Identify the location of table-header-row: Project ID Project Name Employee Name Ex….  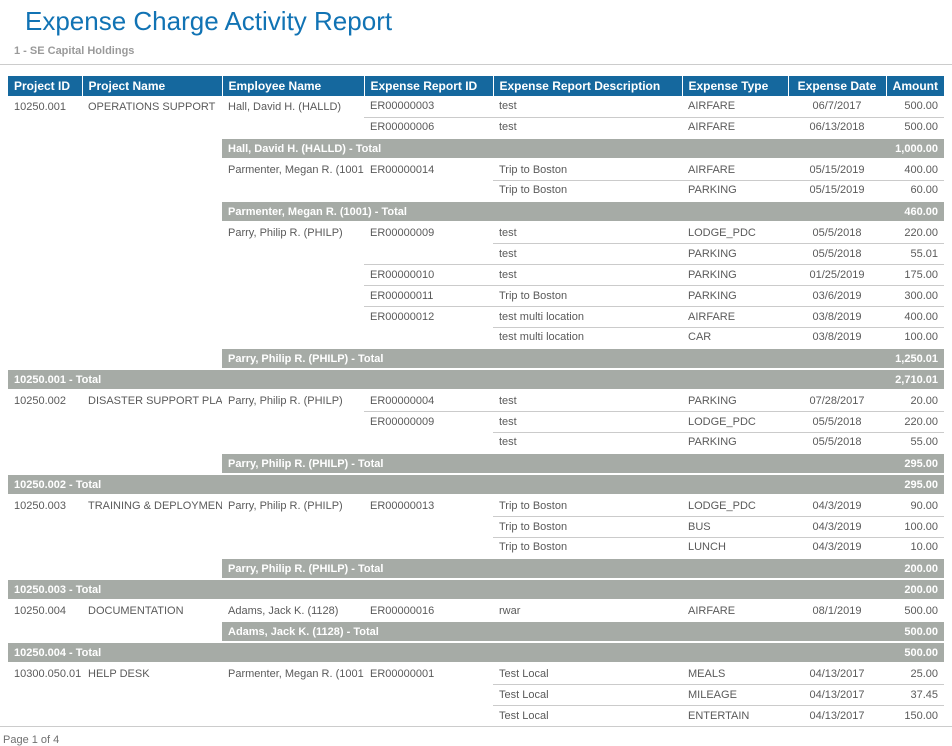
(476, 86).